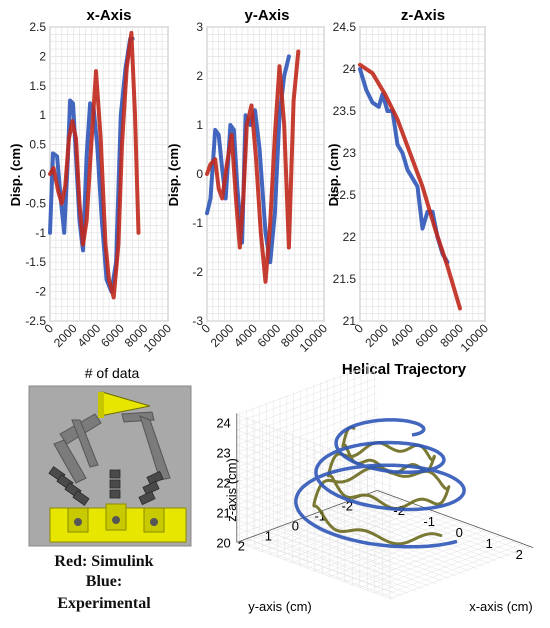 This screenshot has width=550, height=628. I want to click on ytick-label: -1.5, so click(35, 262).